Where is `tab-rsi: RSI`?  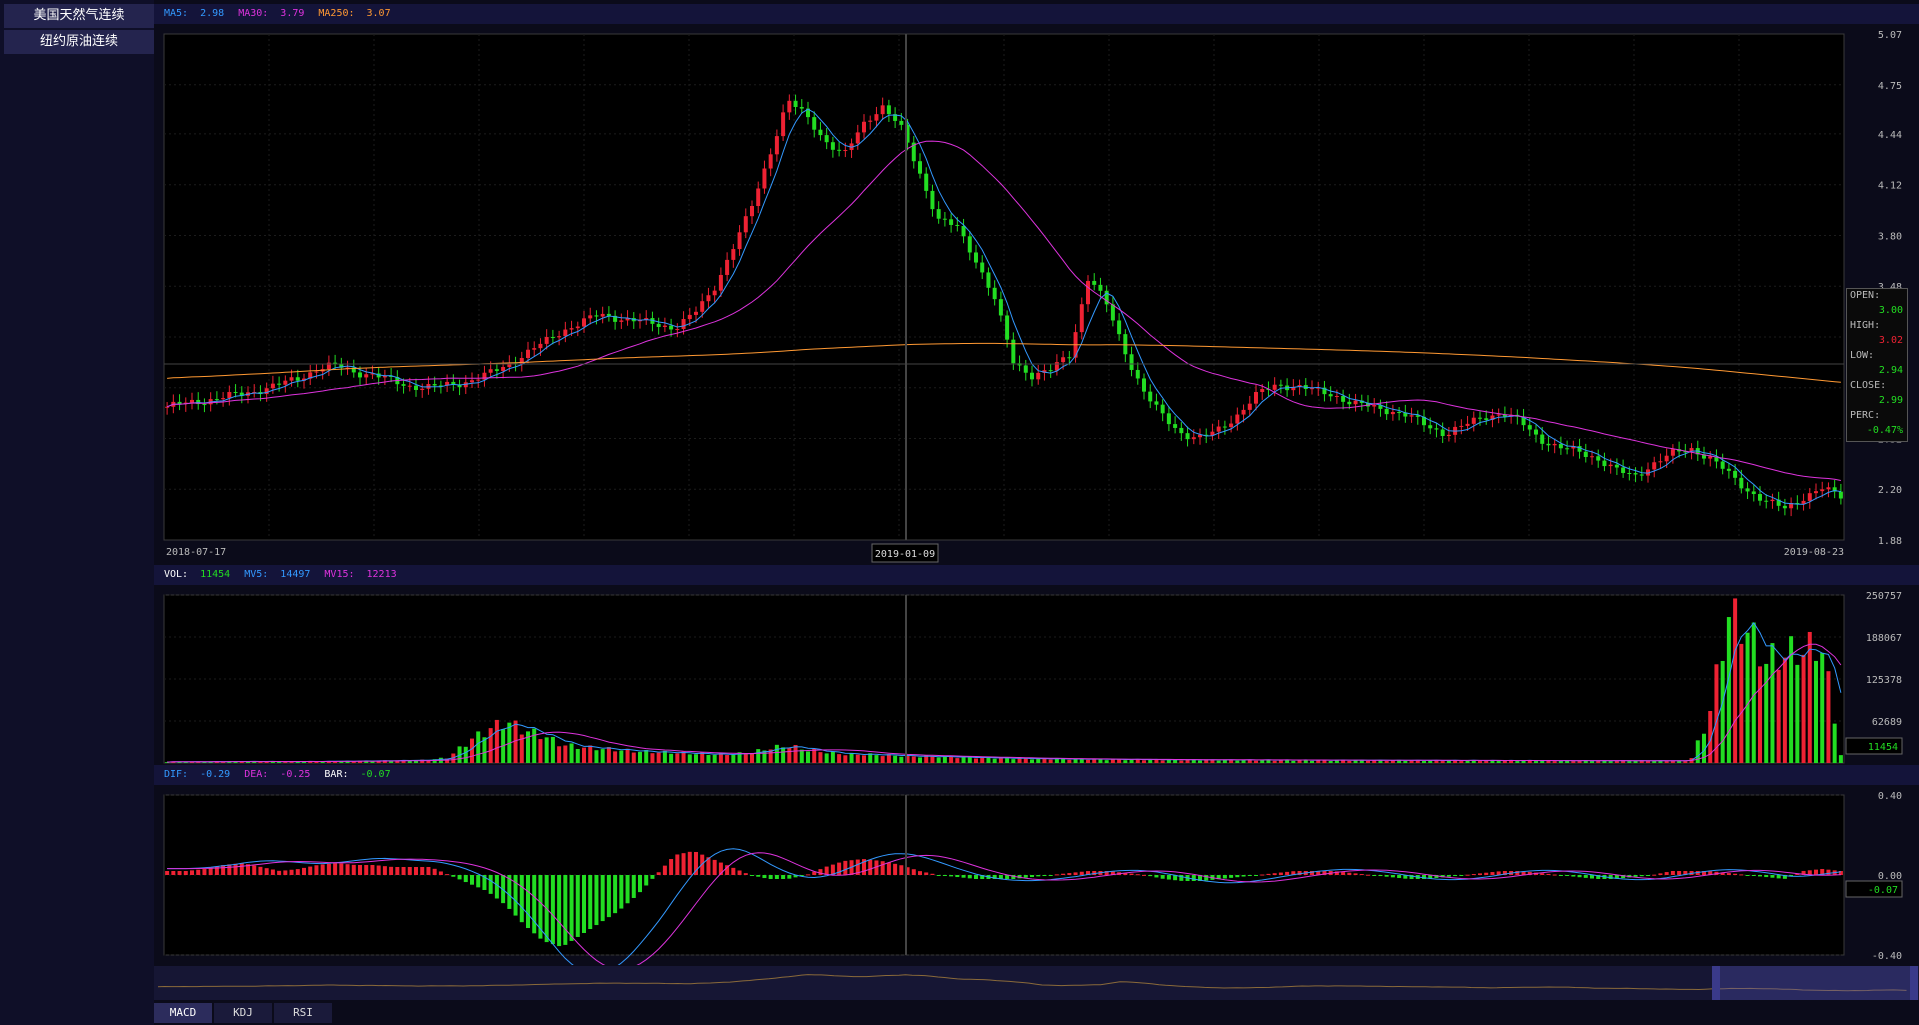
tab-rsi: RSI is located at coordinates (303, 1013).